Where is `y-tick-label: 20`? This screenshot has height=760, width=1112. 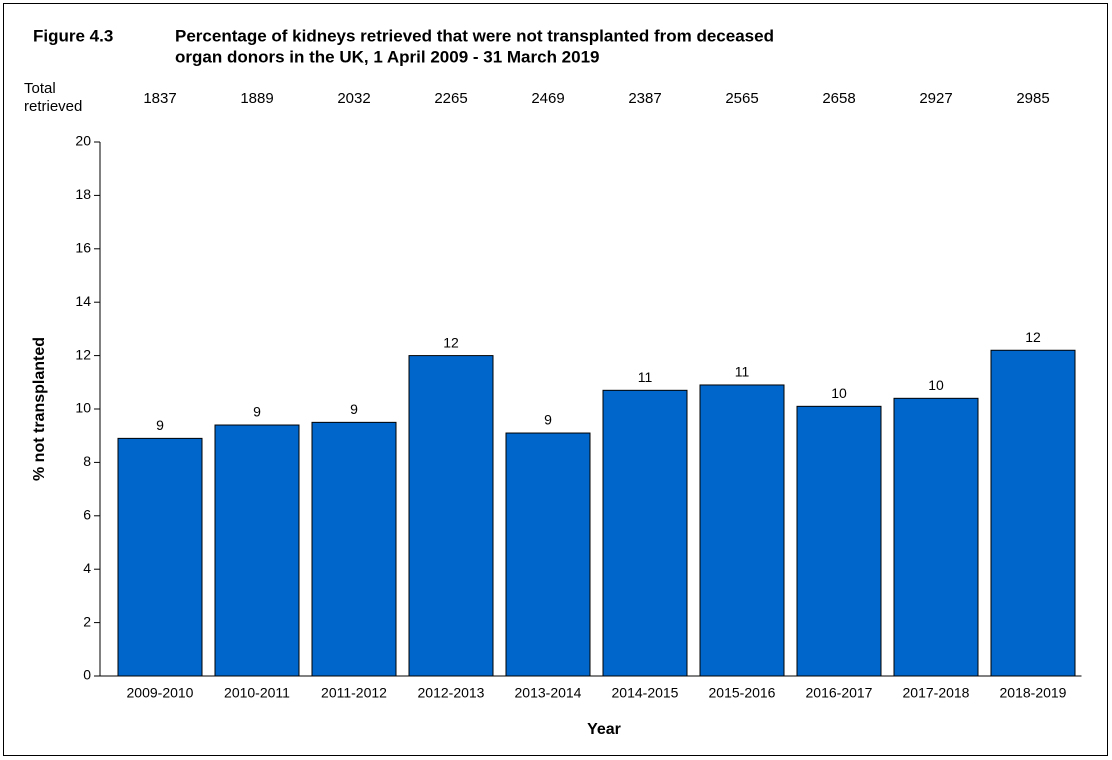
y-tick-label: 20 is located at coordinates (83, 141).